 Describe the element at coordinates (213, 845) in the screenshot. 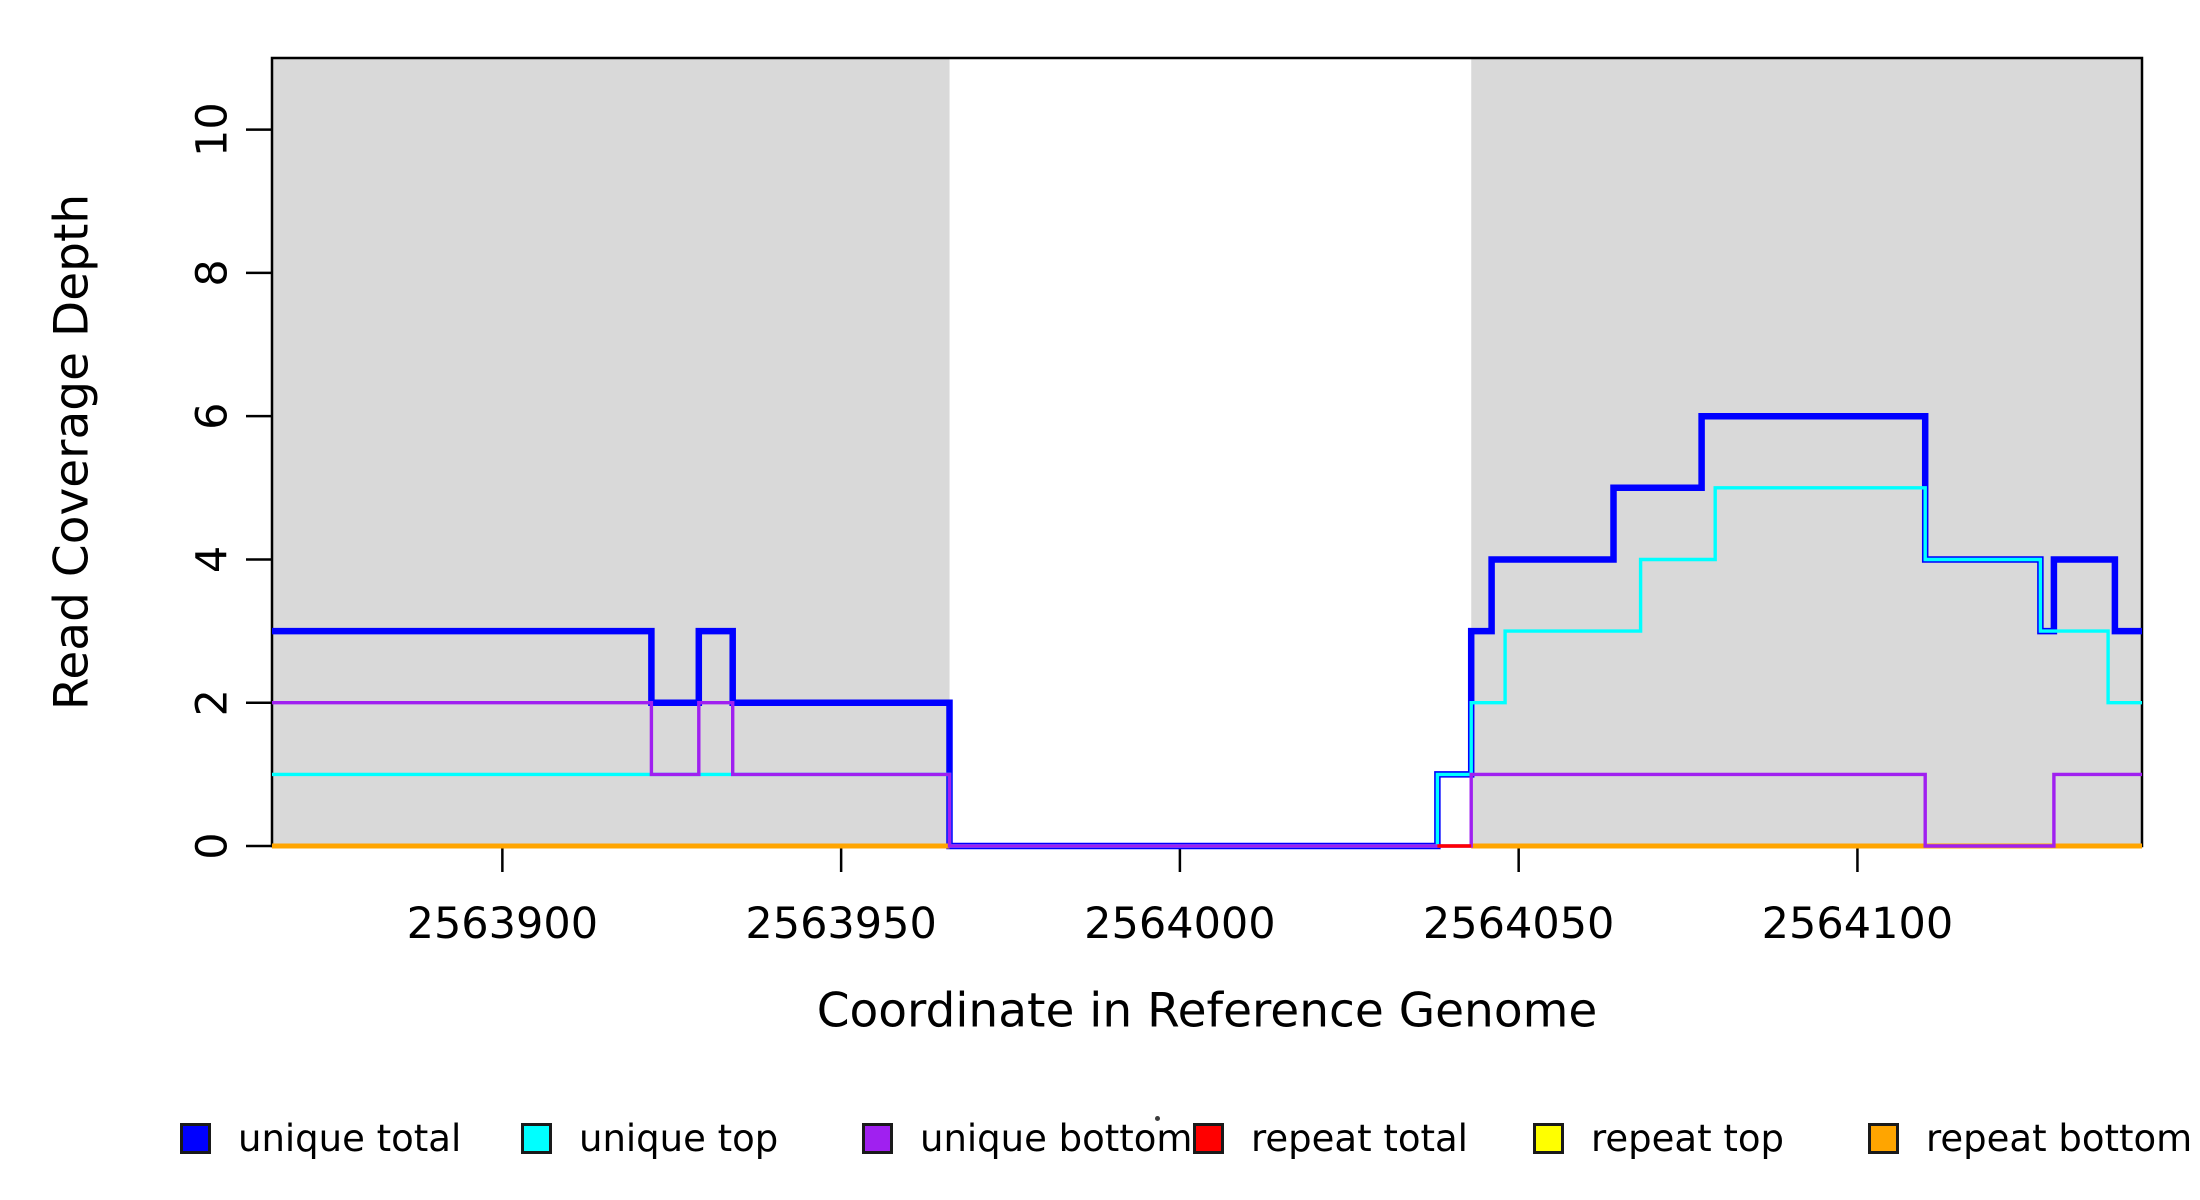

I see `y-tick-label: 0` at that location.